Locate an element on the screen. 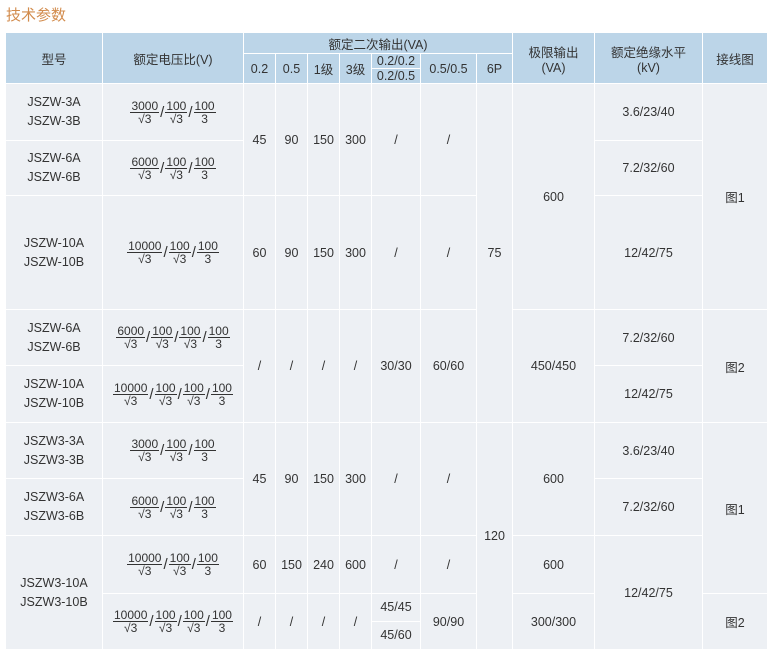  header-class: 0.5/0.5 is located at coordinates (448, 68).